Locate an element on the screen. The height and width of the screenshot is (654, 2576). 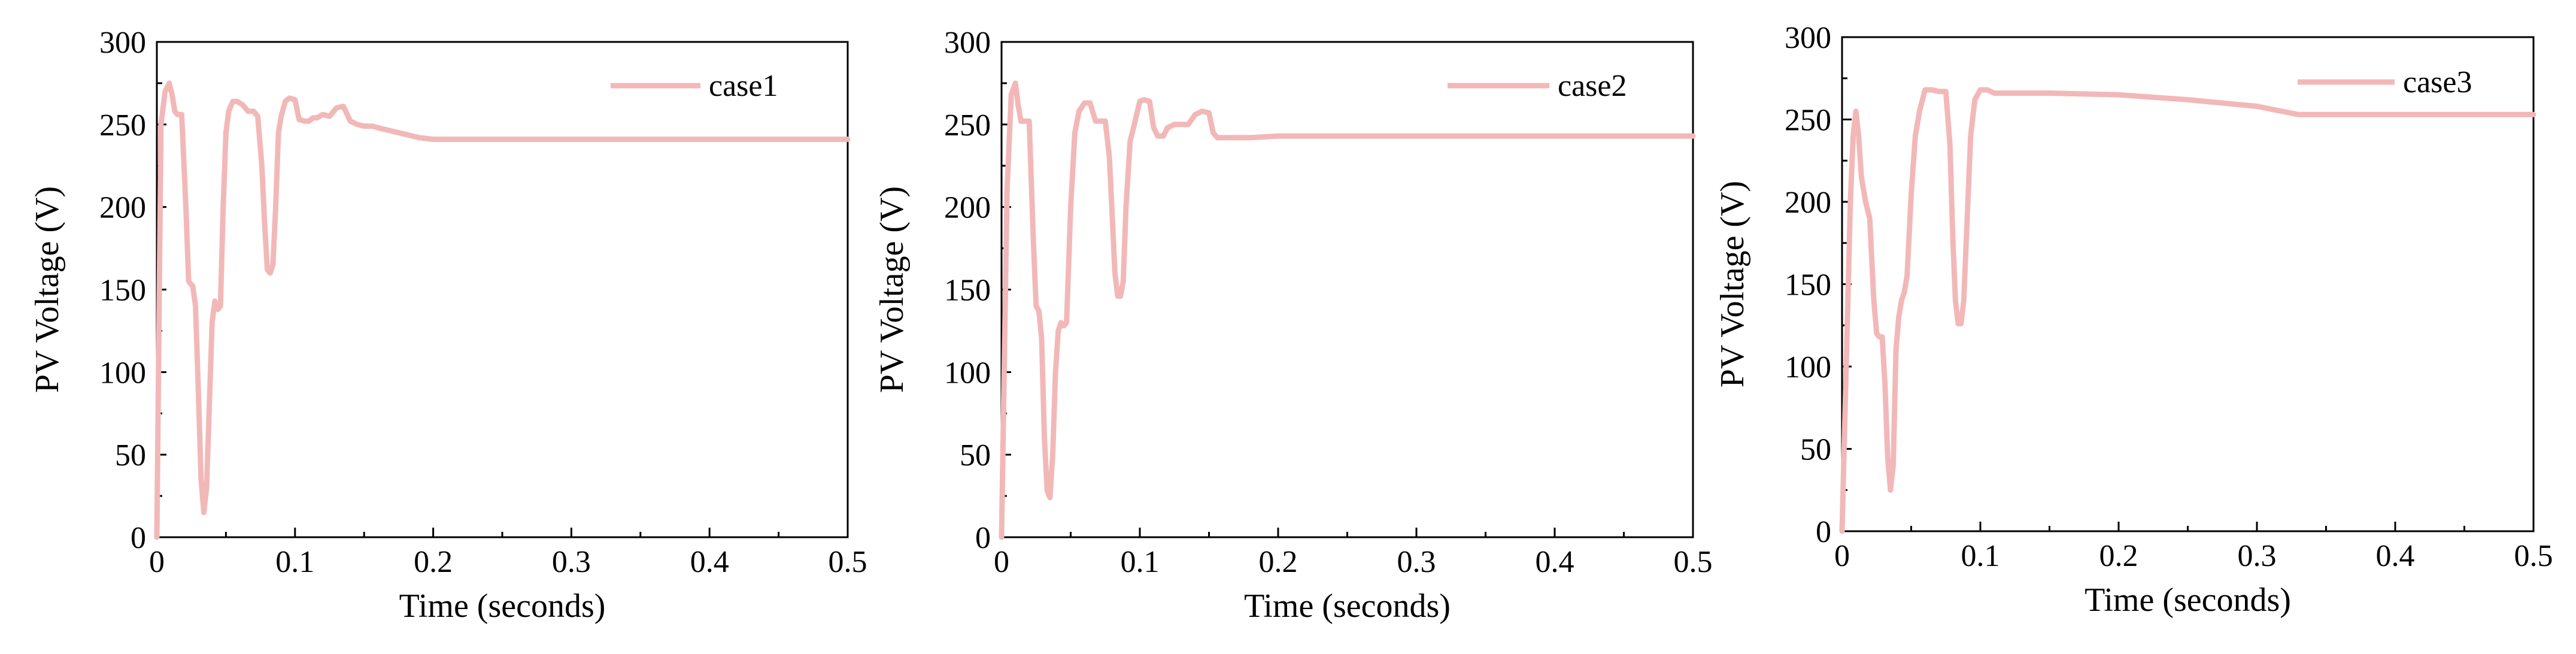
legend-label: case2 is located at coordinates (1592, 86).